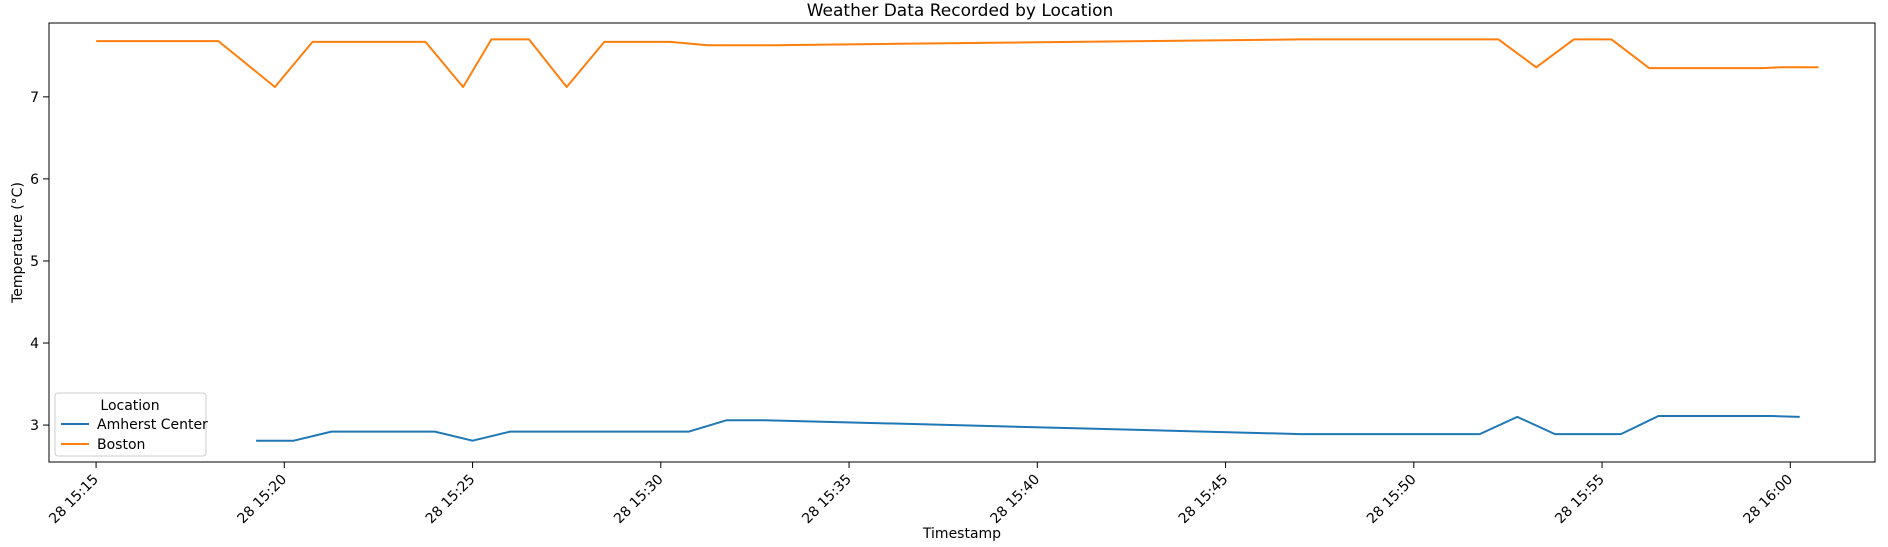 The image size is (1888, 547). What do you see at coordinates (129, 406) in the screenshot?
I see `legend-title: Location` at bounding box center [129, 406].